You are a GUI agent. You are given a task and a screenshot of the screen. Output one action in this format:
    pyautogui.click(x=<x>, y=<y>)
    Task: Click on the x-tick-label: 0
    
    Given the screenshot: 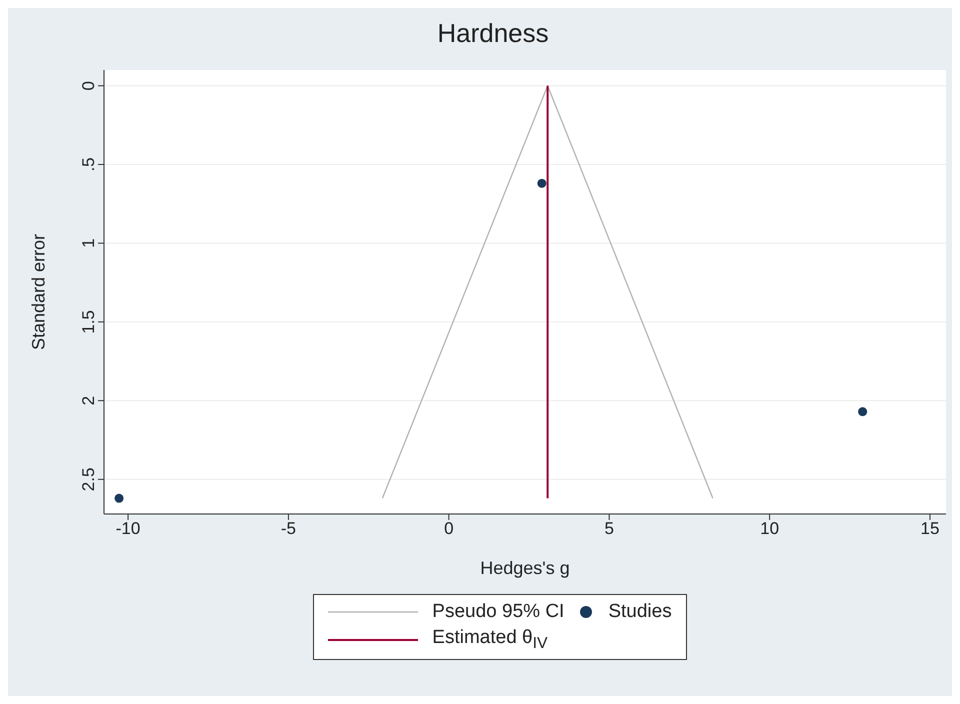 What is the action you would take?
    pyautogui.click(x=449, y=528)
    